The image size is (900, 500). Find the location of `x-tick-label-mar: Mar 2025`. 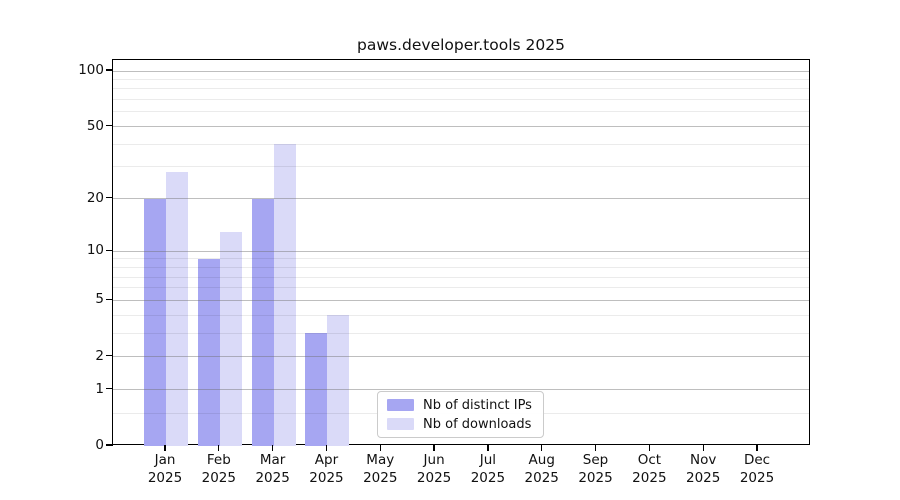

x-tick-label-mar: Mar 2025 is located at coordinates (272, 469).